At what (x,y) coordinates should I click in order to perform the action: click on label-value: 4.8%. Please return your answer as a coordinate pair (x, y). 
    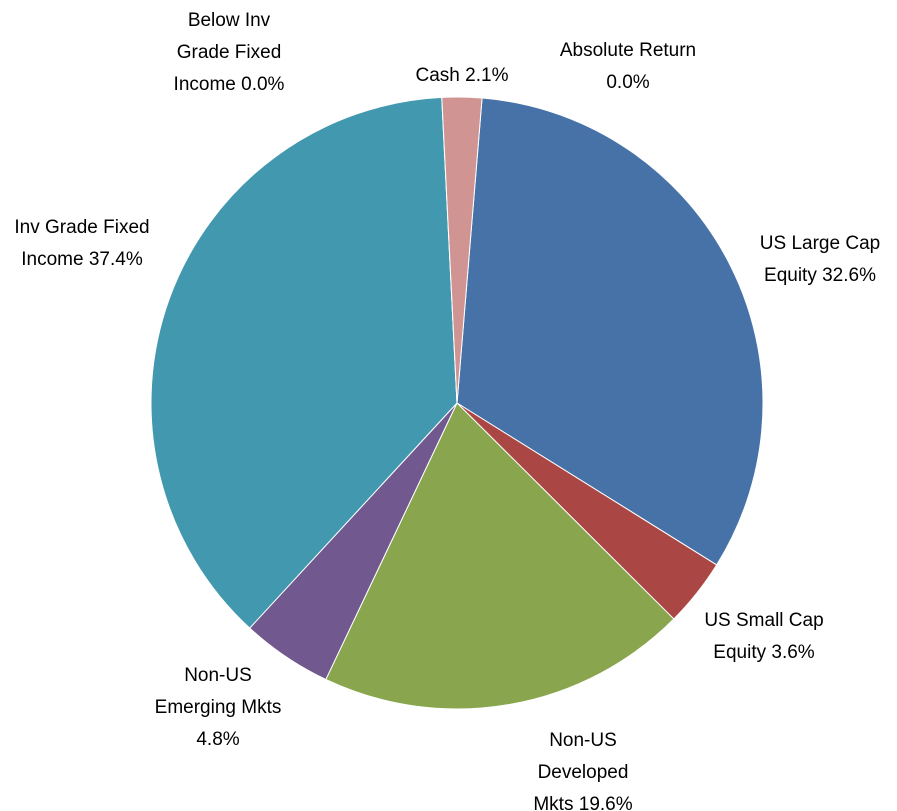
    Looking at the image, I should click on (218, 739).